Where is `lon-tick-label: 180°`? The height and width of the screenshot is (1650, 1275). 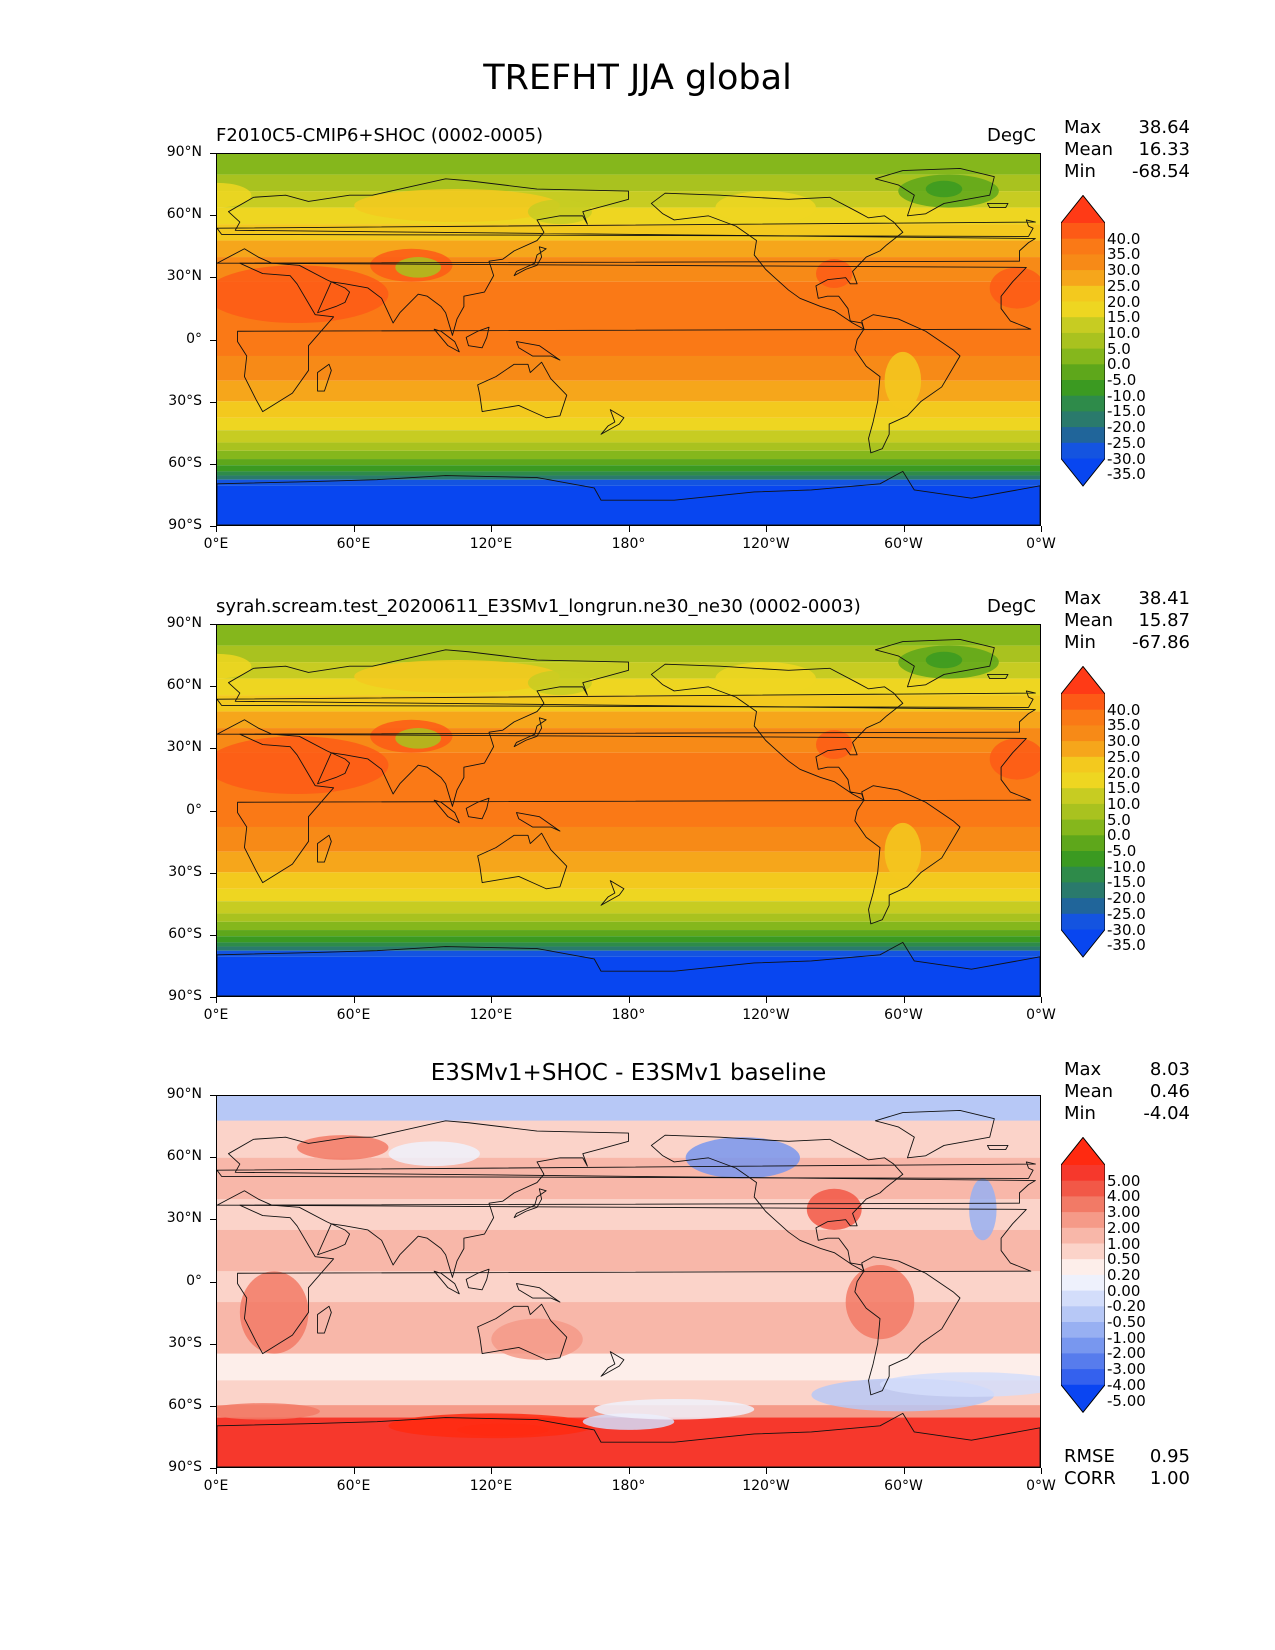
lon-tick-label: 180° is located at coordinates (628, 1015).